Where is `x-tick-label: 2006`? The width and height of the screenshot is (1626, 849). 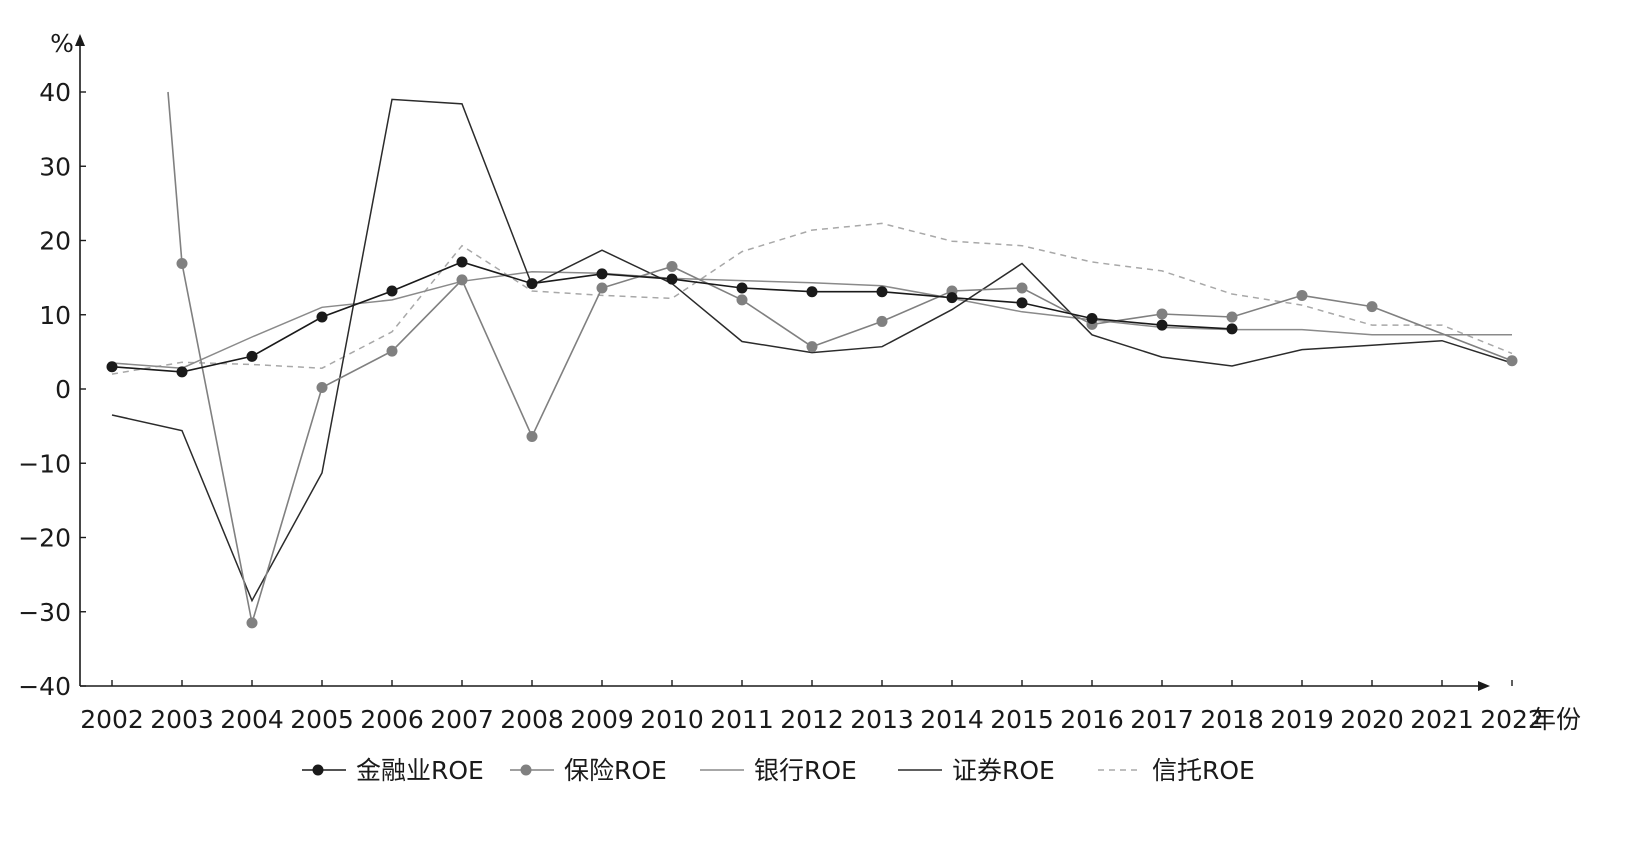 x-tick-label: 2006 is located at coordinates (392, 719).